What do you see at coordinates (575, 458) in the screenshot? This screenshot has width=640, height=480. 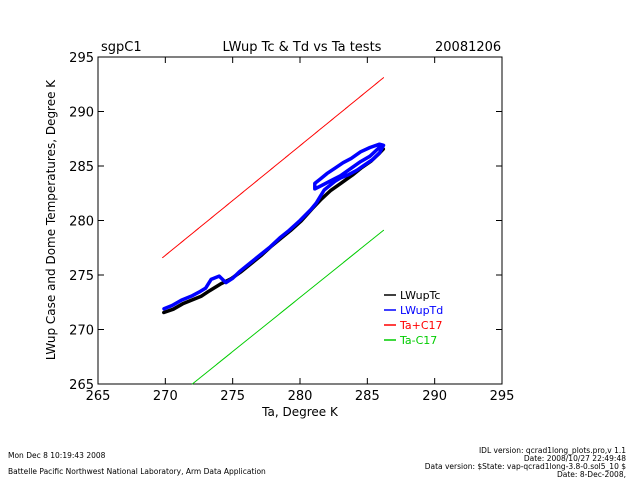 I see `footer-idl-date: Date: 2008/10/27 22:49:48` at bounding box center [575, 458].